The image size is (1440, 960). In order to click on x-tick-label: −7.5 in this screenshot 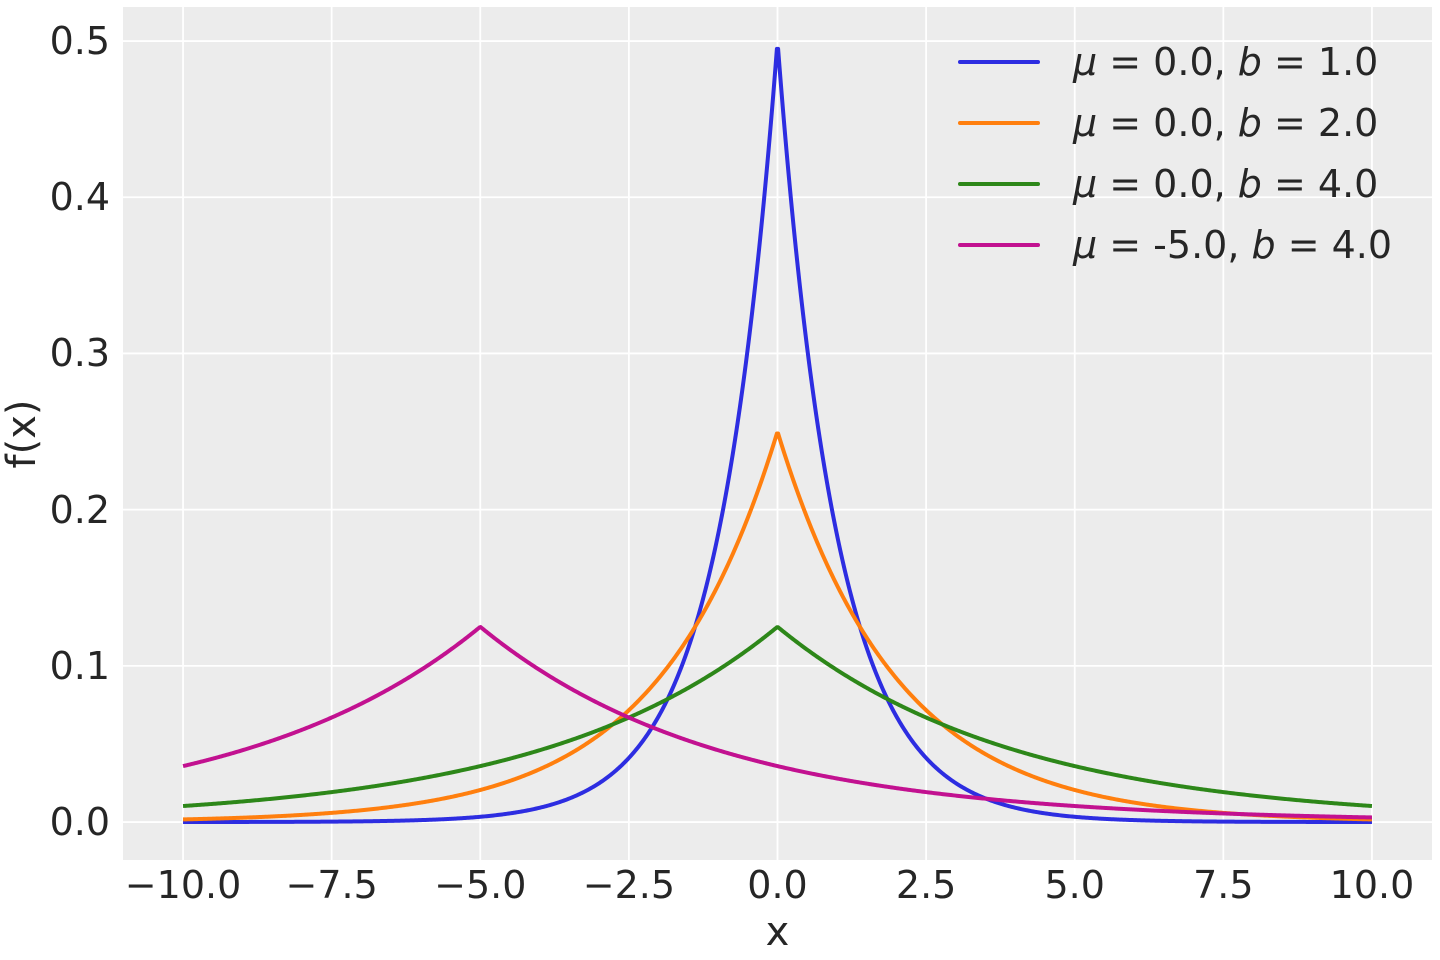, I will do `click(331, 885)`.